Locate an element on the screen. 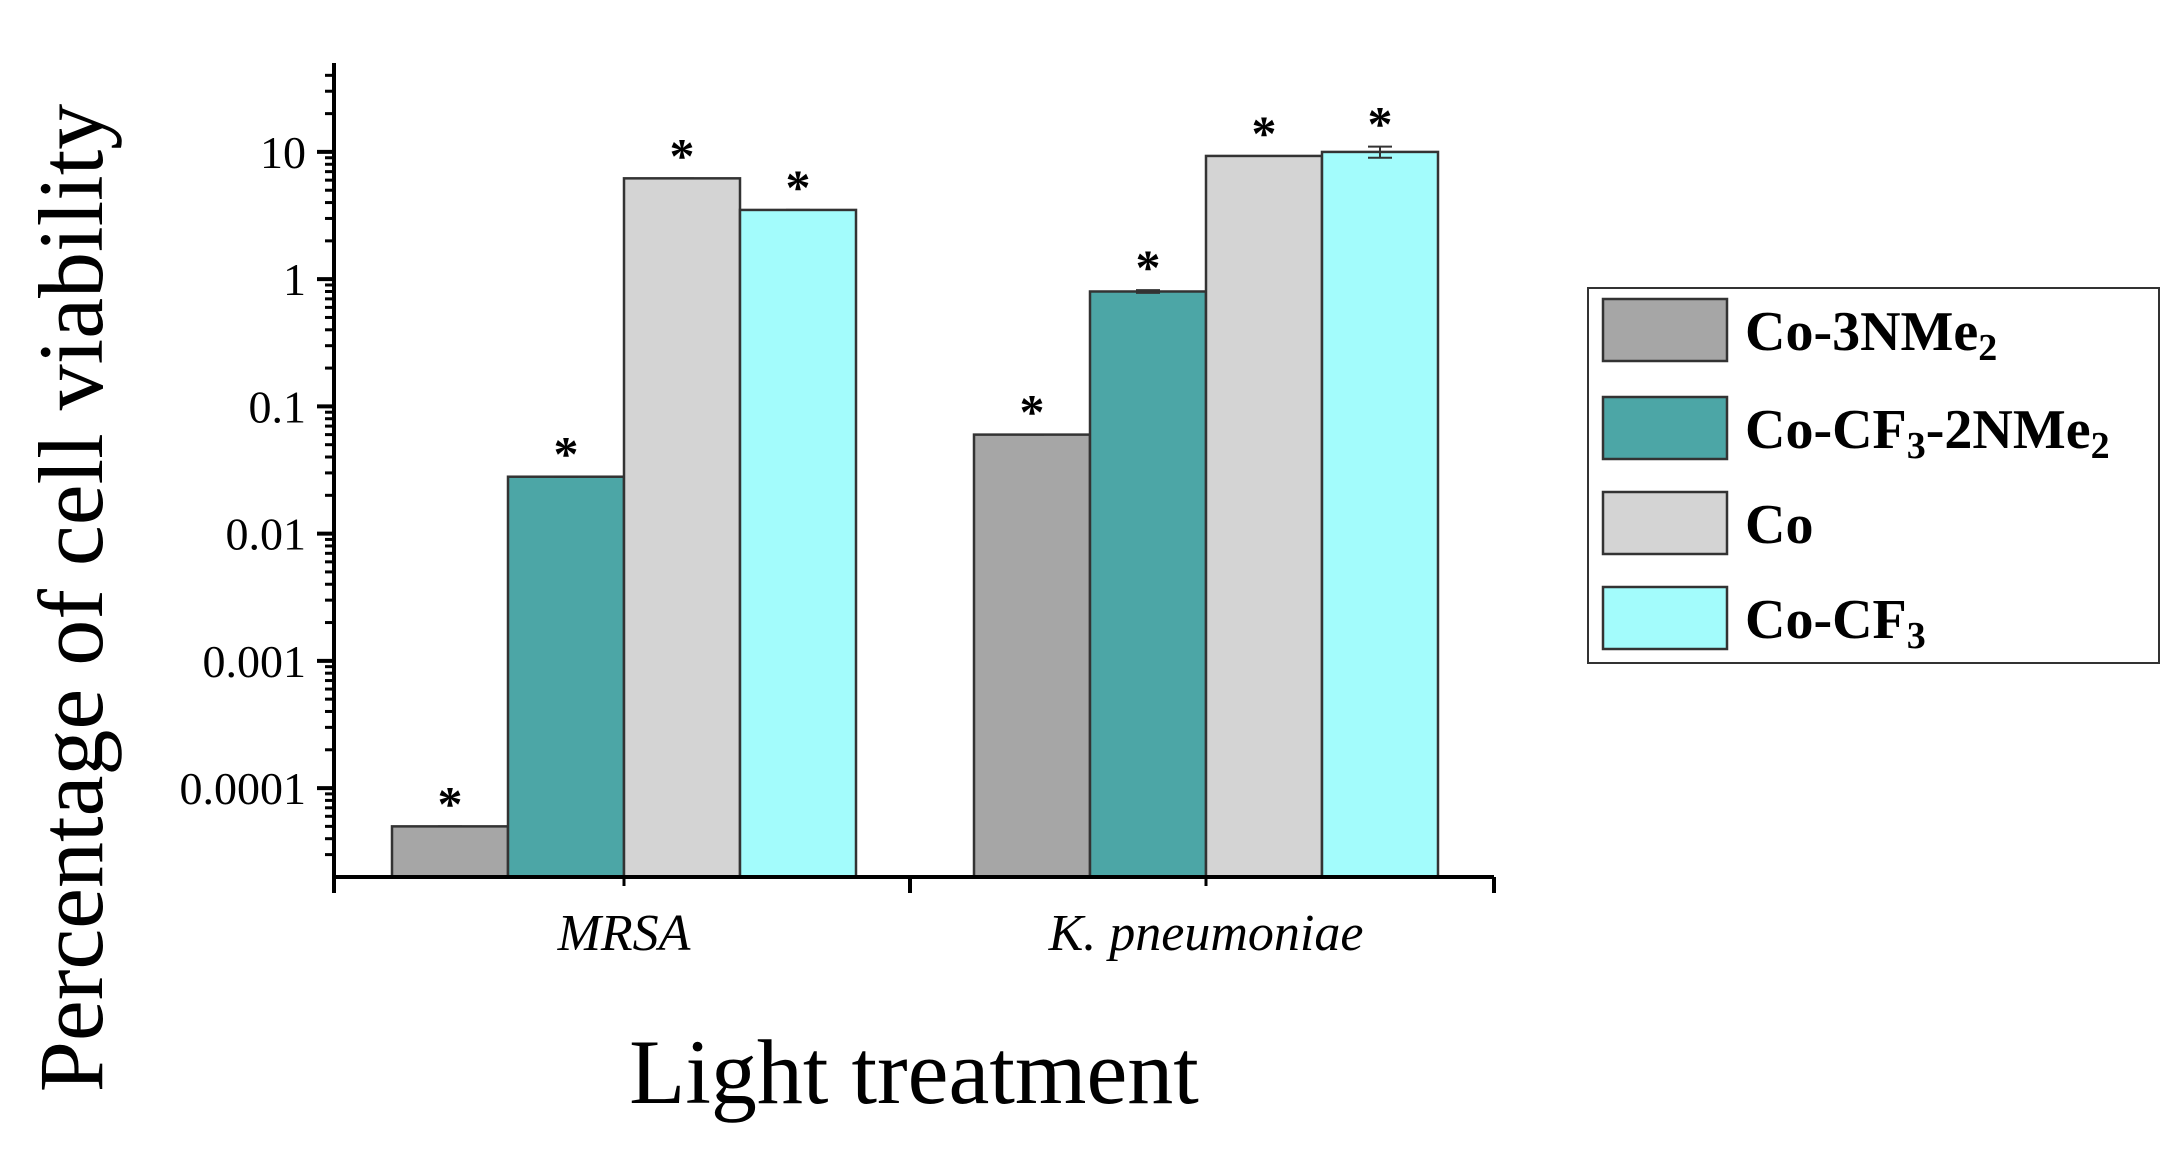 The height and width of the screenshot is (1154, 2179). x-axis-title: Light treatment is located at coordinates (914, 1072).